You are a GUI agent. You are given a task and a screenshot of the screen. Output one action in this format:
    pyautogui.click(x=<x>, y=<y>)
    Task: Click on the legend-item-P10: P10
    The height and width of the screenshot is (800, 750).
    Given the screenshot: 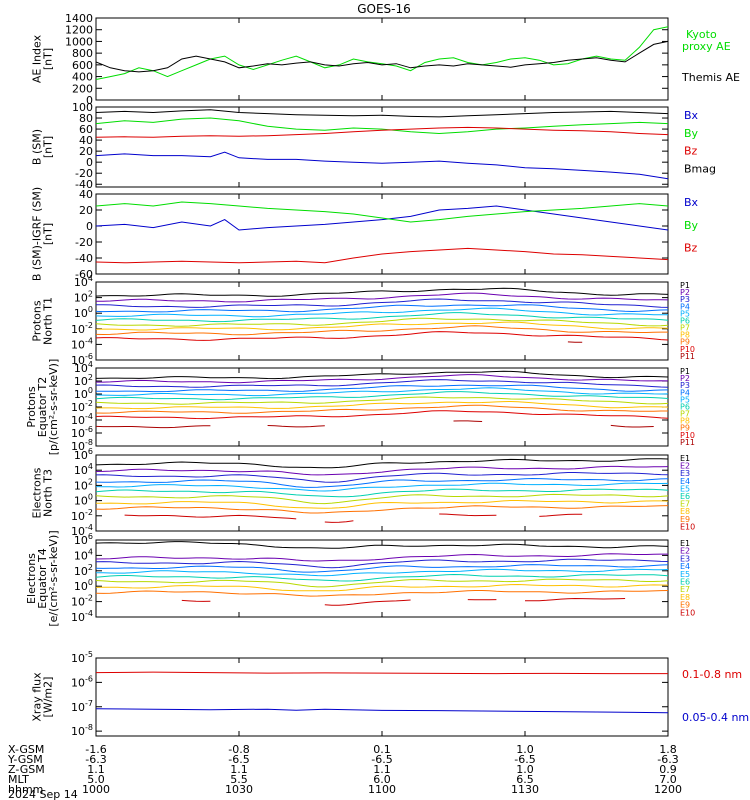 What is the action you would take?
    pyautogui.click(x=687, y=349)
    